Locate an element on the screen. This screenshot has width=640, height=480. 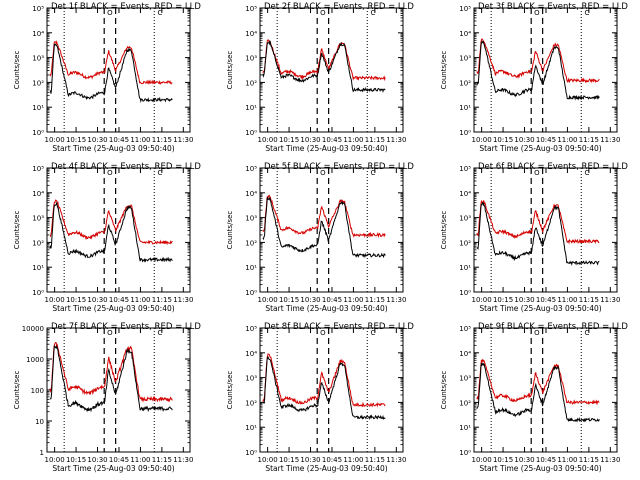
panel-title: Det 6f BLACK = Events, RED = LLD is located at coordinates (553, 167).